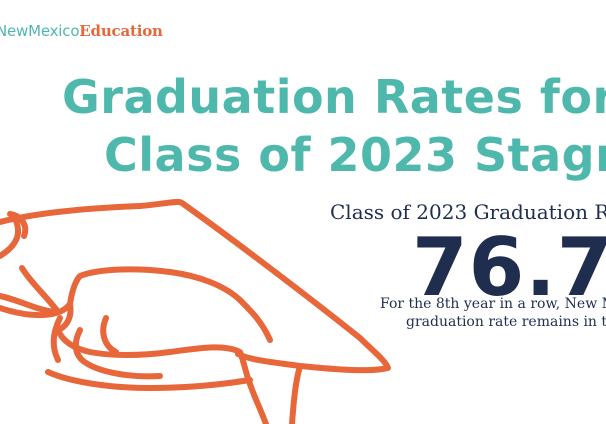 This screenshot has height=424, width=606. What do you see at coordinates (121, 31) in the screenshot?
I see `brand-logo-part2: Education` at bounding box center [121, 31].